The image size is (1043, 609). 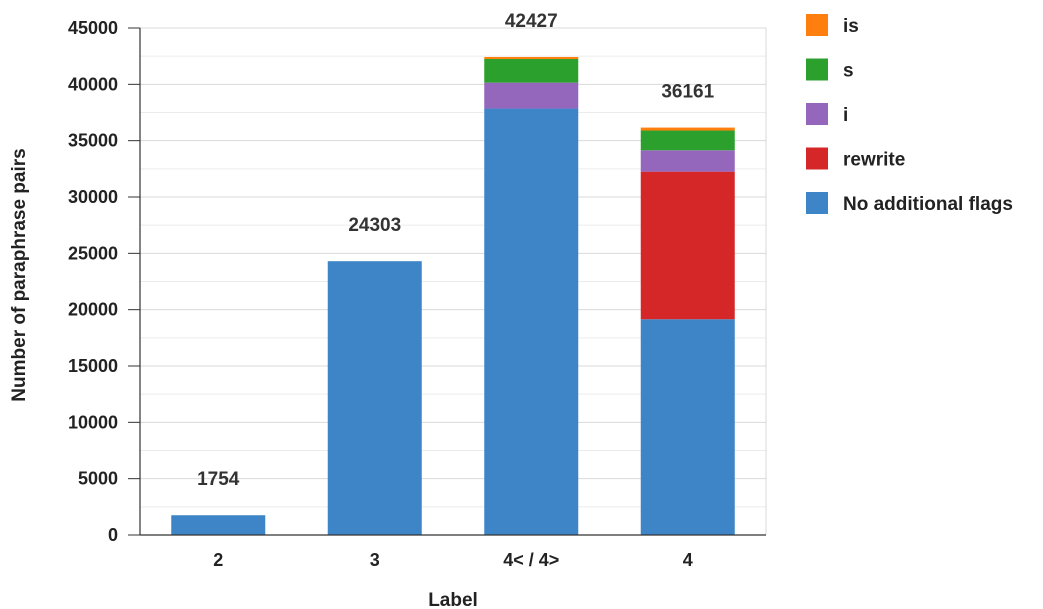 What do you see at coordinates (453, 560) in the screenshot?
I see `x-tick-labels: 2 3 4< / 4> 4` at bounding box center [453, 560].